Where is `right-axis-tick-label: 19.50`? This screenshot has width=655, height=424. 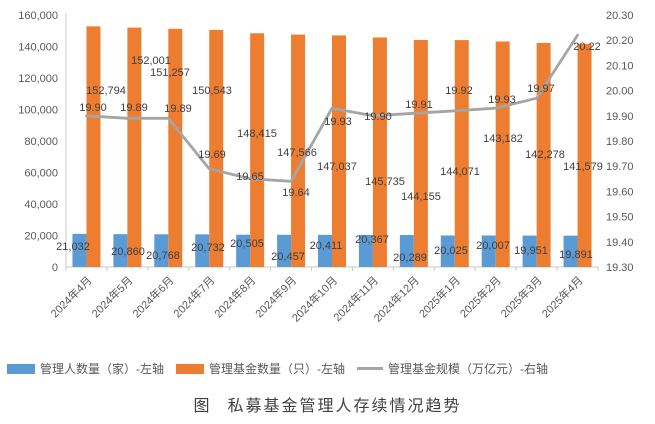
right-axis-tick-label: 19.50 is located at coordinates (620, 218).